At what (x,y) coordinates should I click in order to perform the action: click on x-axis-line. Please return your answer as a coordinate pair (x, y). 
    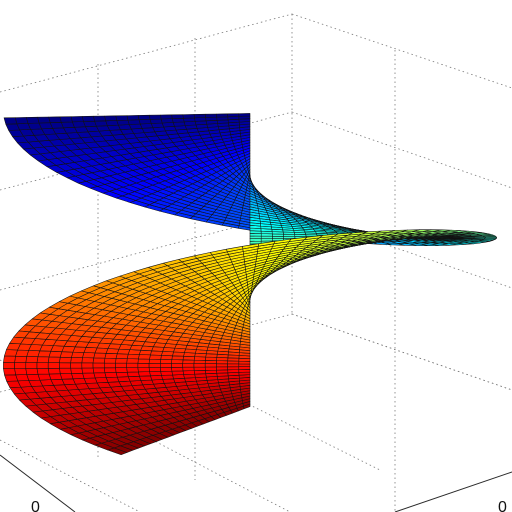
    Looking at the image, I should click on (38, 483).